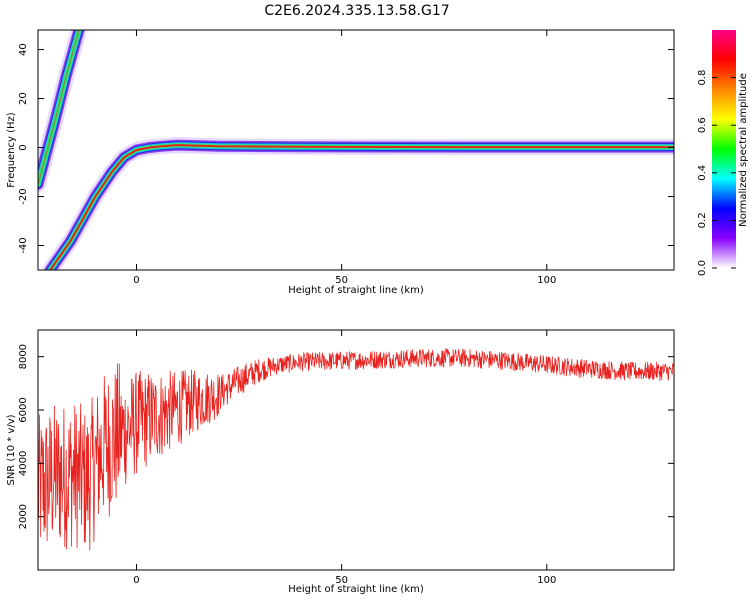 The height and width of the screenshot is (600, 750). Describe the element at coordinates (546, 280) in the screenshot. I see `spectrogram-x-tick-label: 100` at that location.